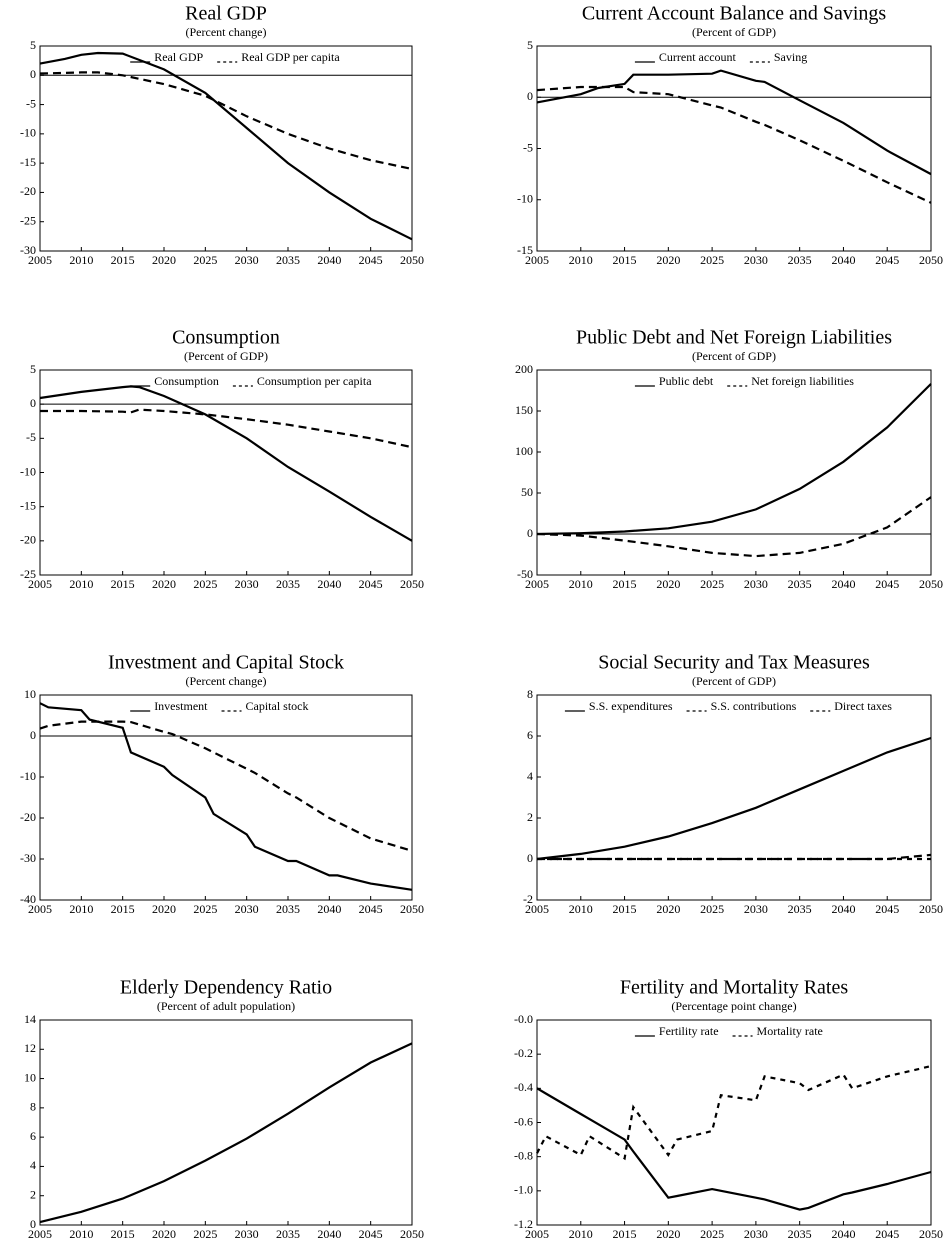 The image size is (948, 1247). What do you see at coordinates (802, 381) in the screenshot?
I see `legend-label: Net foreign liabilities` at bounding box center [802, 381].